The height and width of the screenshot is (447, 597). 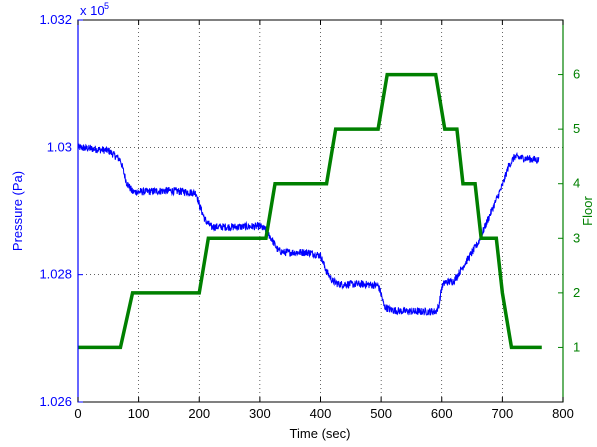 What do you see at coordinates (106, 6) in the screenshot?
I see `exponent-power: 5` at bounding box center [106, 6].